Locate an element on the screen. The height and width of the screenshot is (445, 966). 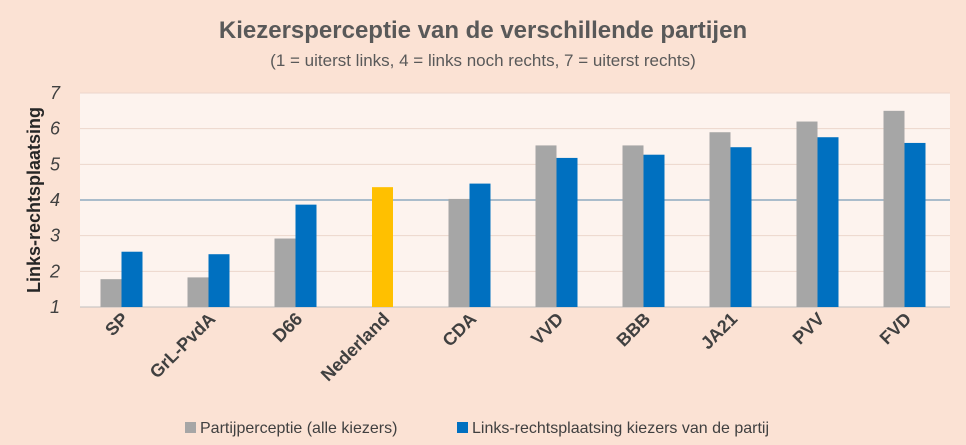
bar-D66-kiezers is located at coordinates (306, 255).